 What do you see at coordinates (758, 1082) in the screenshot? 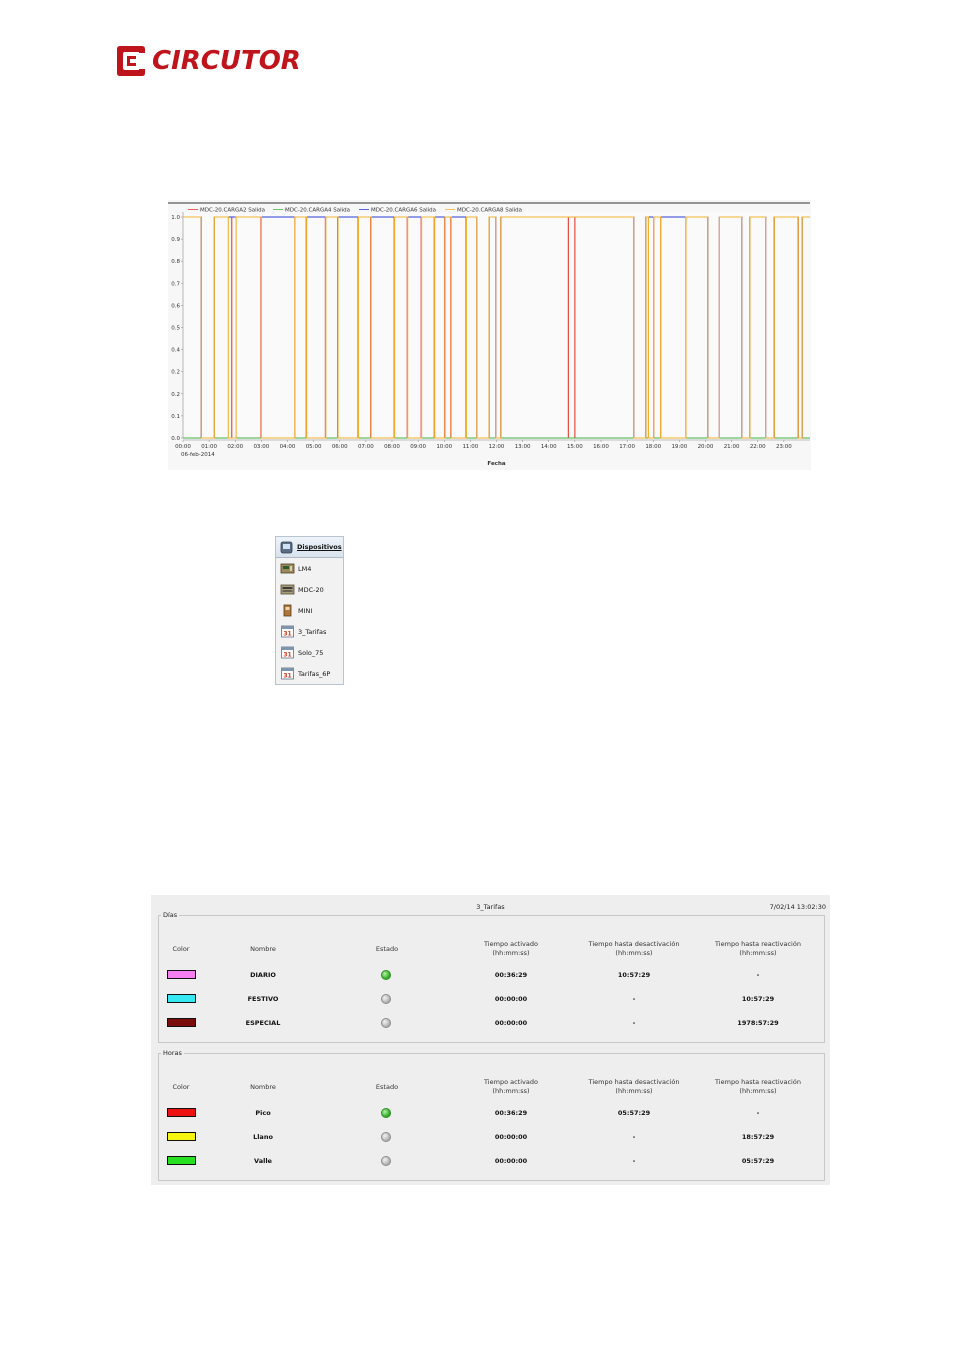
I see `col-header-until-reactivation-label: Tiempo hasta reactivación` at bounding box center [758, 1082].